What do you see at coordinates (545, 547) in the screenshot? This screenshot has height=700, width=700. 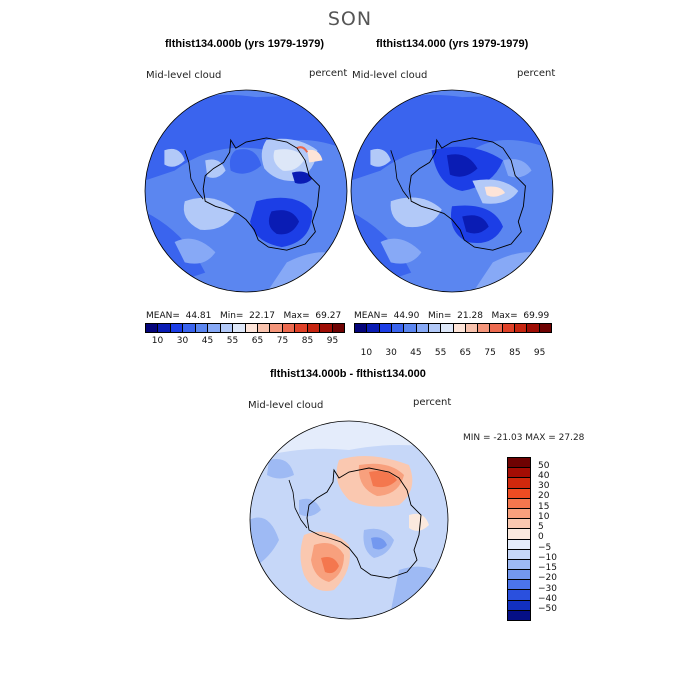 I see `colorbar-tick-label: −5` at bounding box center [545, 547].